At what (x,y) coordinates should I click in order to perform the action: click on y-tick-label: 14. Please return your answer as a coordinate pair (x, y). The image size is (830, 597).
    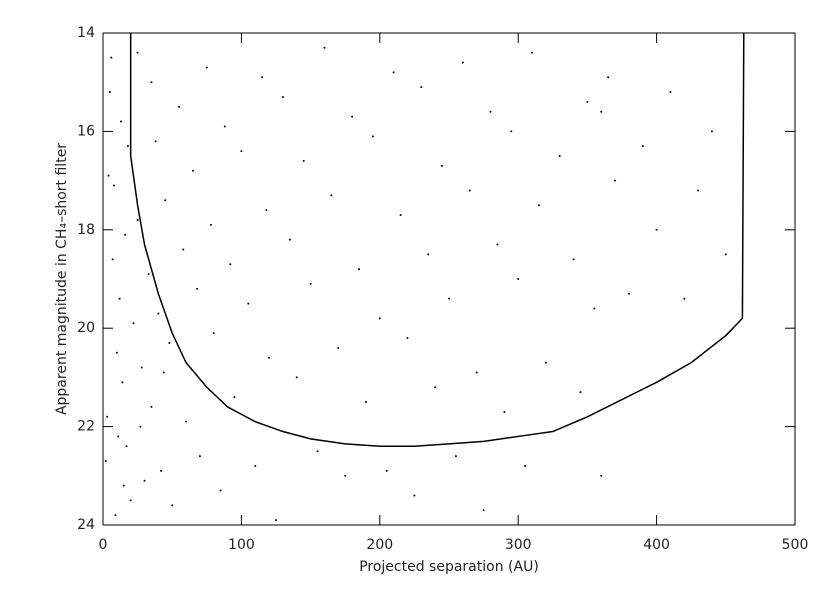
    Looking at the image, I should click on (86, 33).